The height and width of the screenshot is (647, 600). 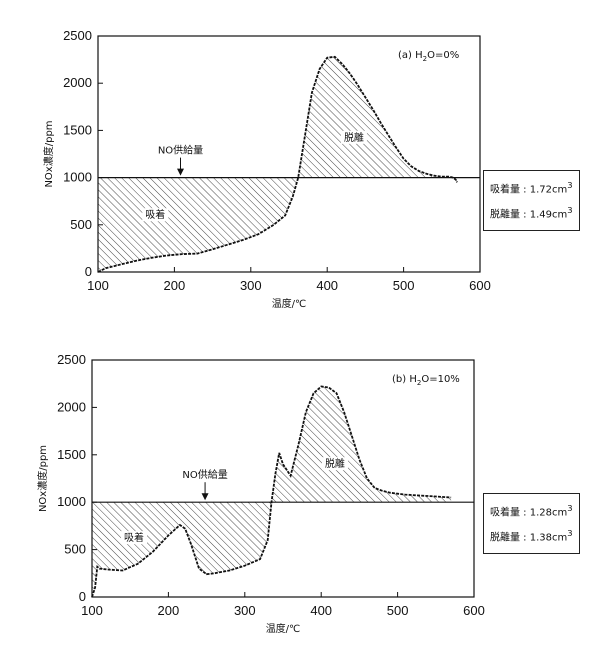 I want to click on y-tick-label-a: 2000, so click(x=77, y=82).